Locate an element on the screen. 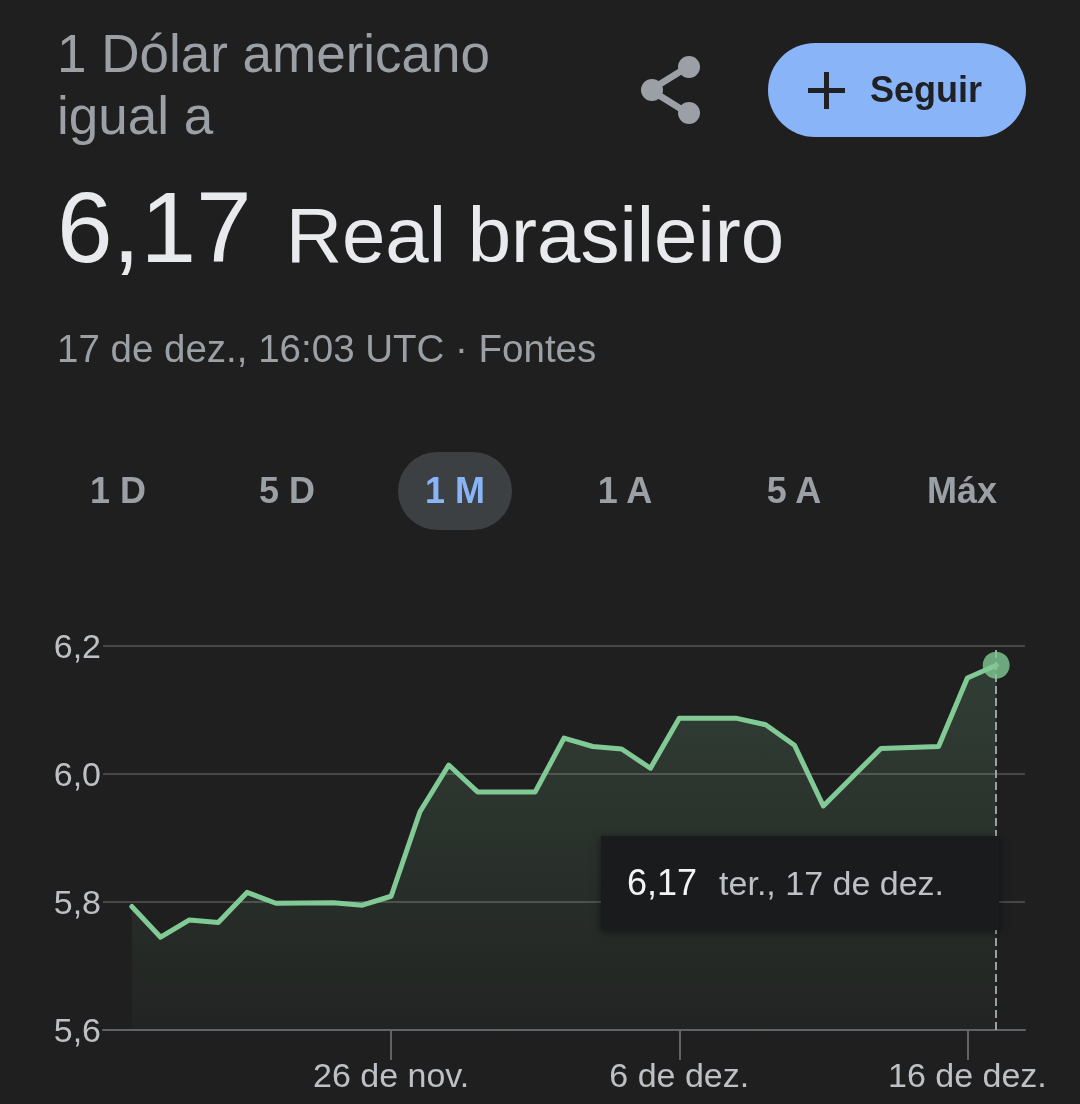 Image resolution: width=1080 pixels, height=1104 pixels. y-tick-label: 5,6 is located at coordinates (77, 1030).